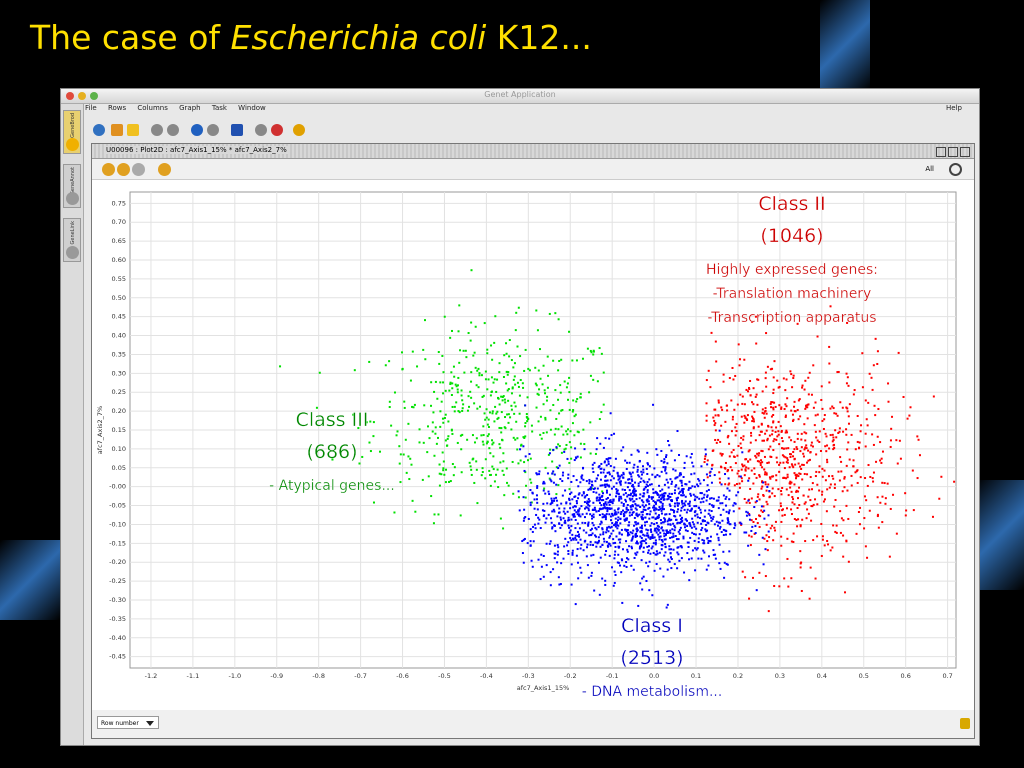  Describe the element at coordinates (929, 169) in the screenshot. I see `filter-all-label: All` at that location.